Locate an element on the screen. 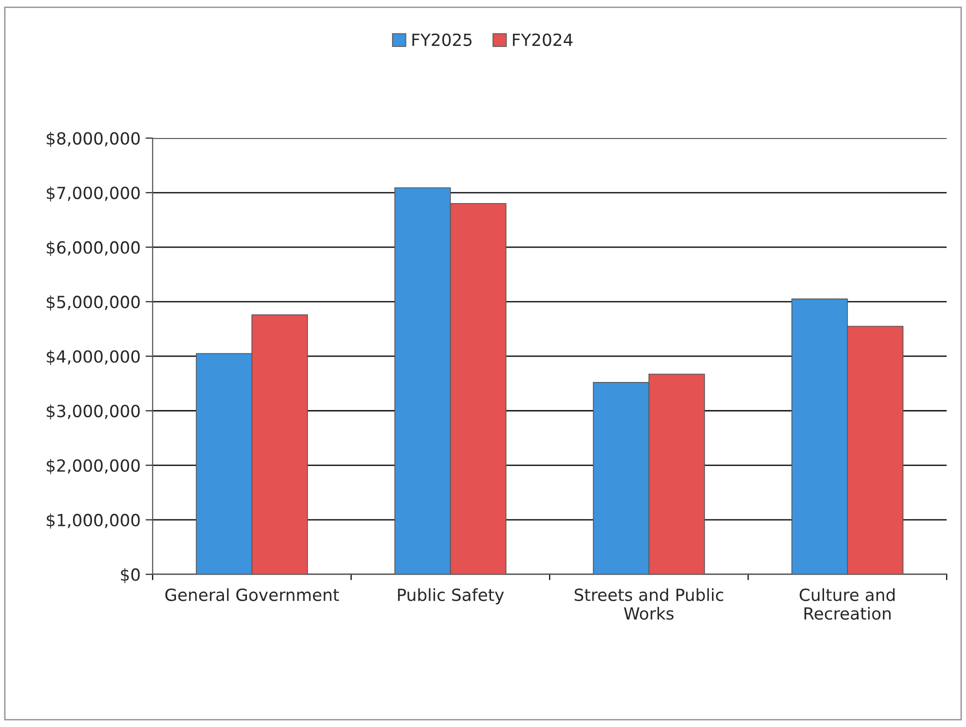 The image size is (966, 727). y-tick-label: $8,000,000 is located at coordinates (93, 139).